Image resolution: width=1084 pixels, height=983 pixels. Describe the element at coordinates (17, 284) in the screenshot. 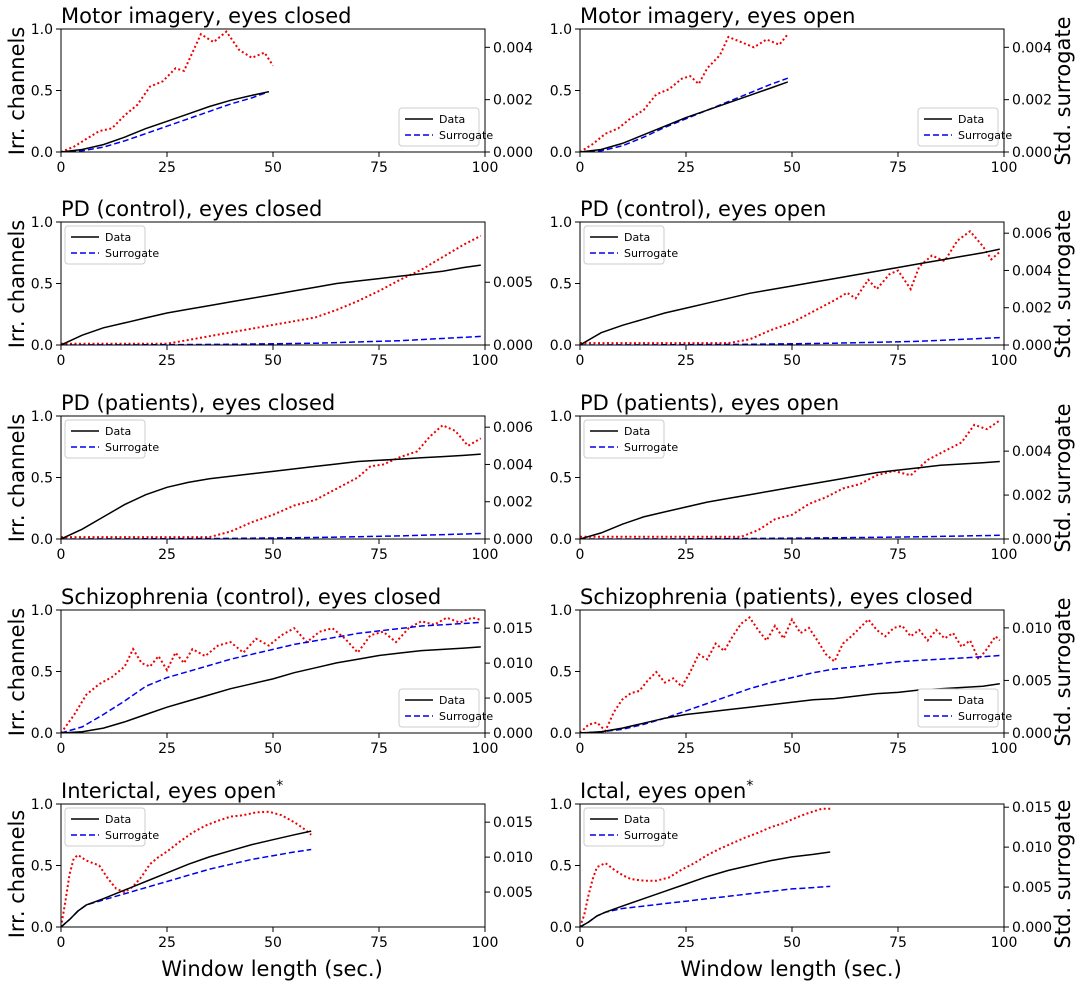

I see `left-axis-label-row-2: Irr. channels` at that location.